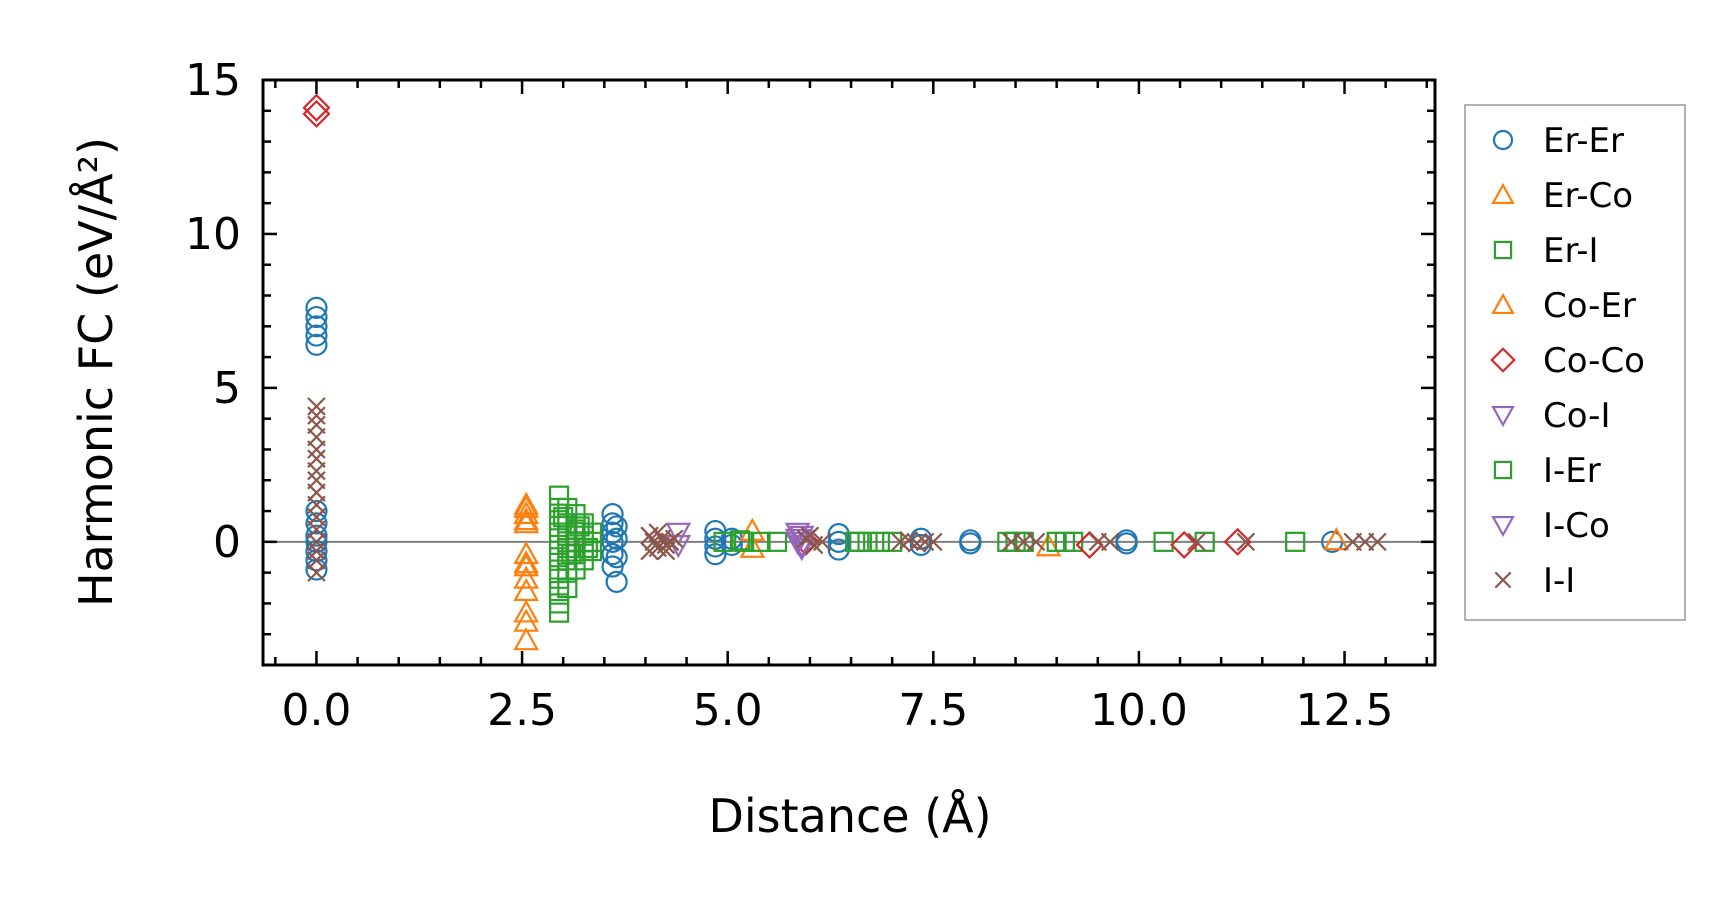 The width and height of the screenshot is (1722, 905). What do you see at coordinates (1576, 416) in the screenshot?
I see `legend-entry: Co-I` at bounding box center [1576, 416].